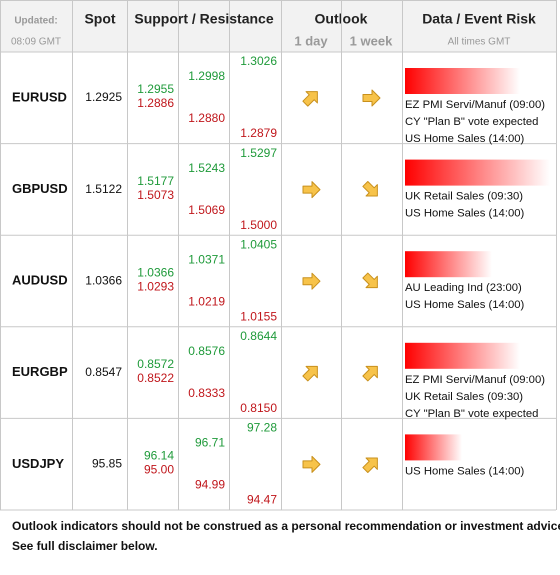 This screenshot has height=575, width=560. Describe the element at coordinates (278, 26) in the screenshot. I see `header-background` at that location.